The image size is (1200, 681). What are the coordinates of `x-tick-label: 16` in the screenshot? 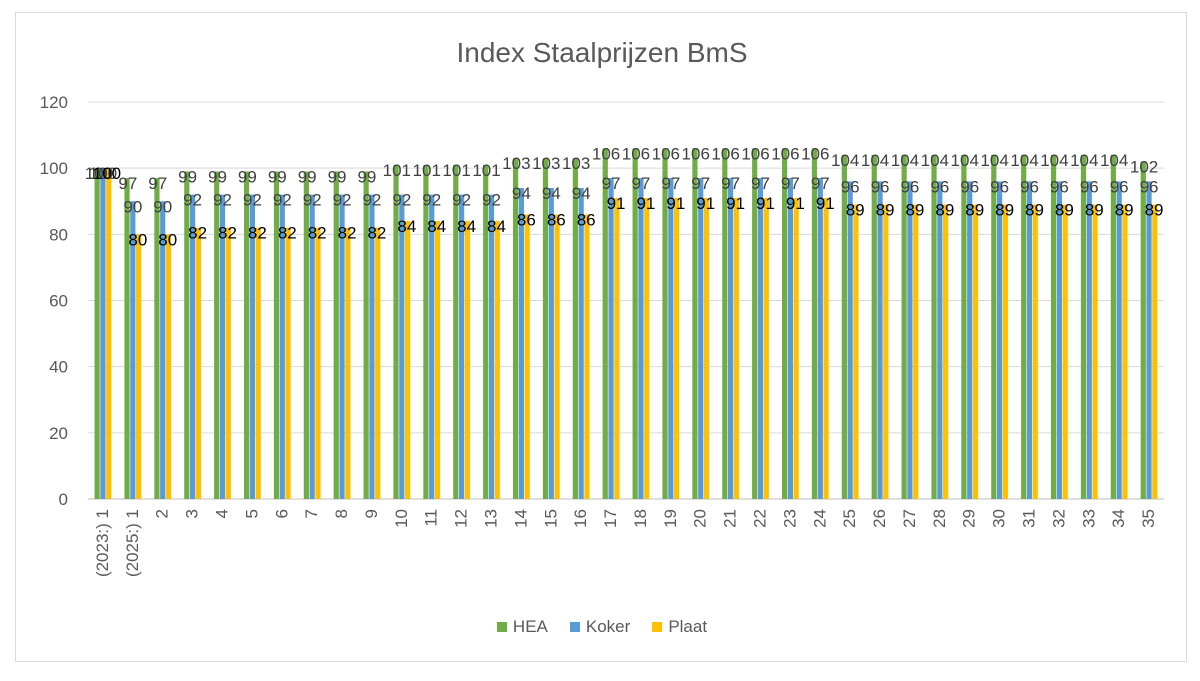 It's located at (580, 518).